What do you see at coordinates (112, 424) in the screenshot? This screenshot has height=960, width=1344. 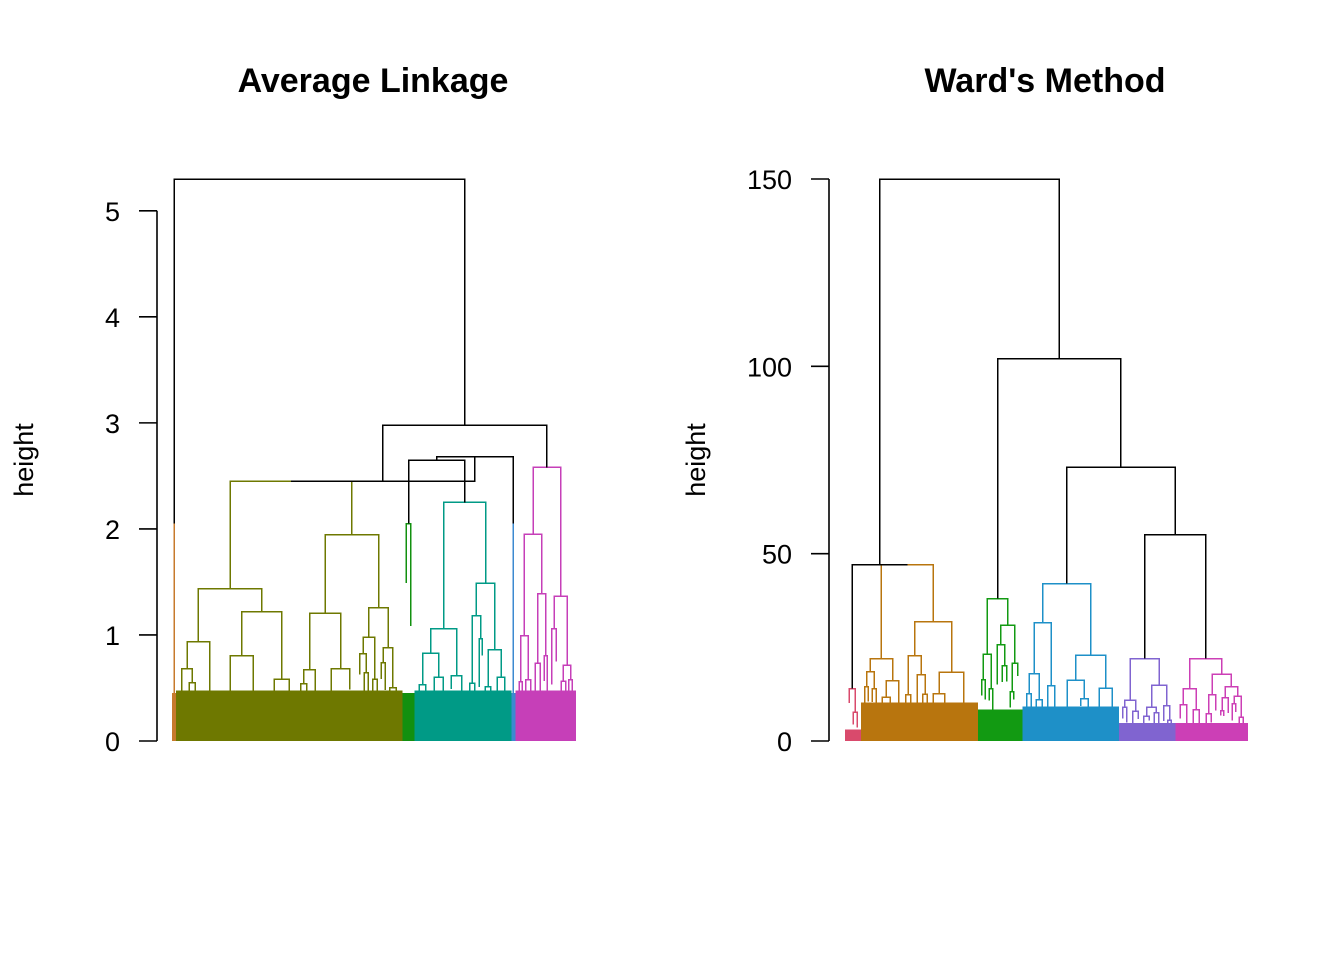 I see `average-linkage-y-tick-label-3: 3` at bounding box center [112, 424].